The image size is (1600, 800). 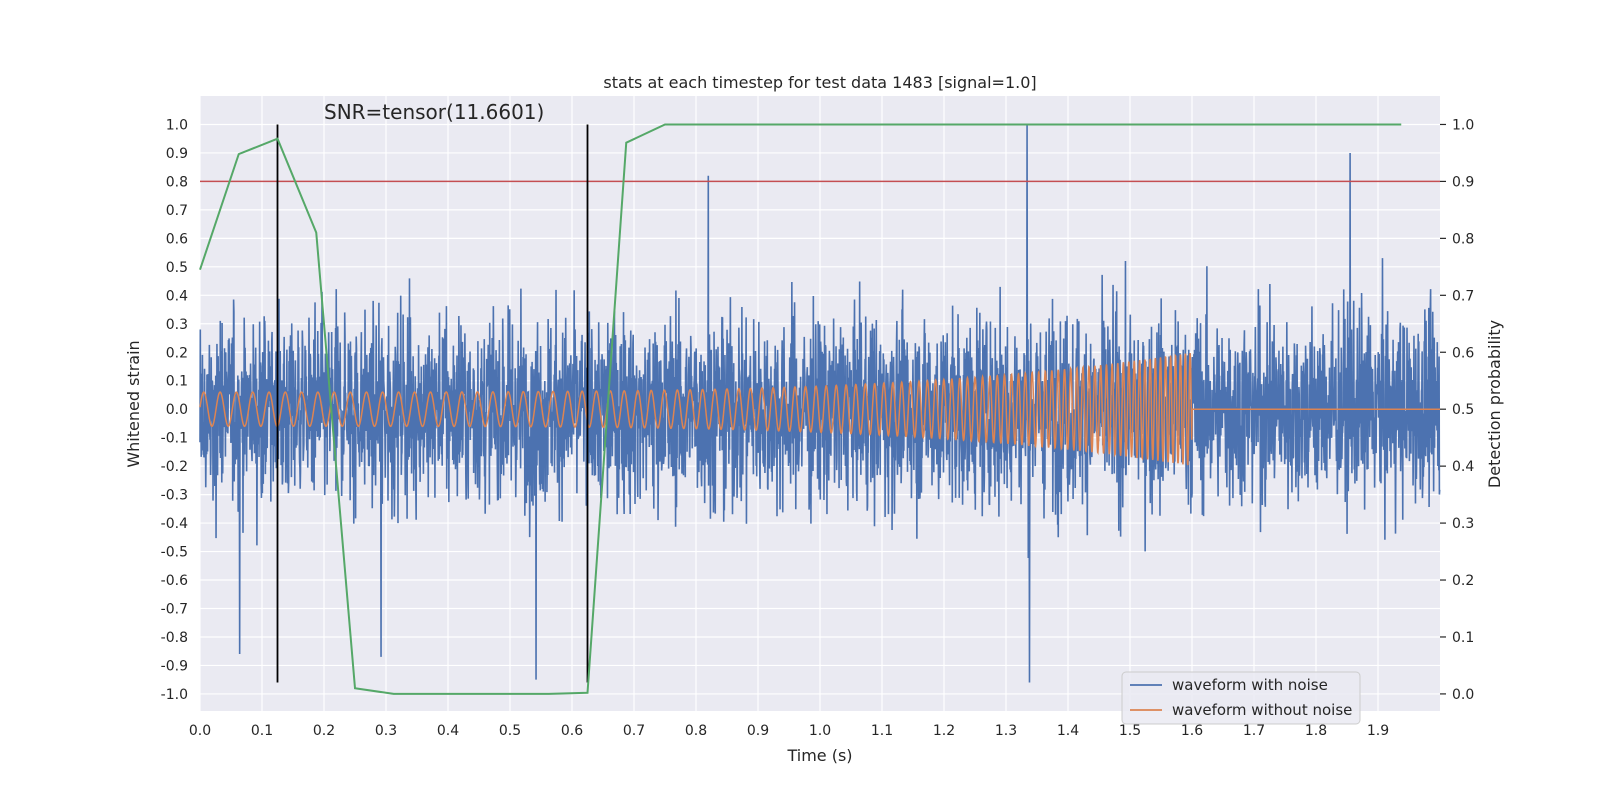 I want to click on x-tick-label: 0.6, so click(x=572, y=731).